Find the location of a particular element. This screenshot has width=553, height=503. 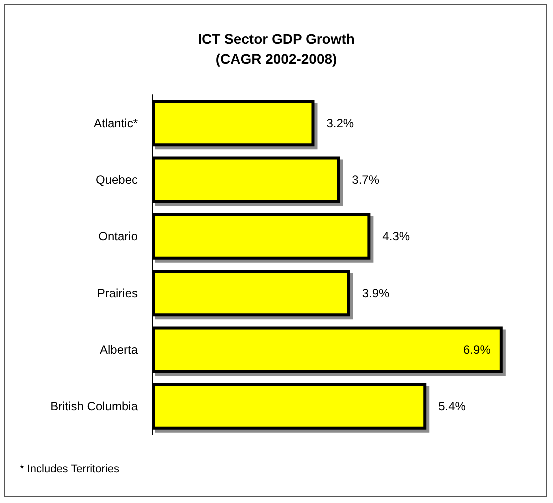

data-label: 3.2% is located at coordinates (340, 123).